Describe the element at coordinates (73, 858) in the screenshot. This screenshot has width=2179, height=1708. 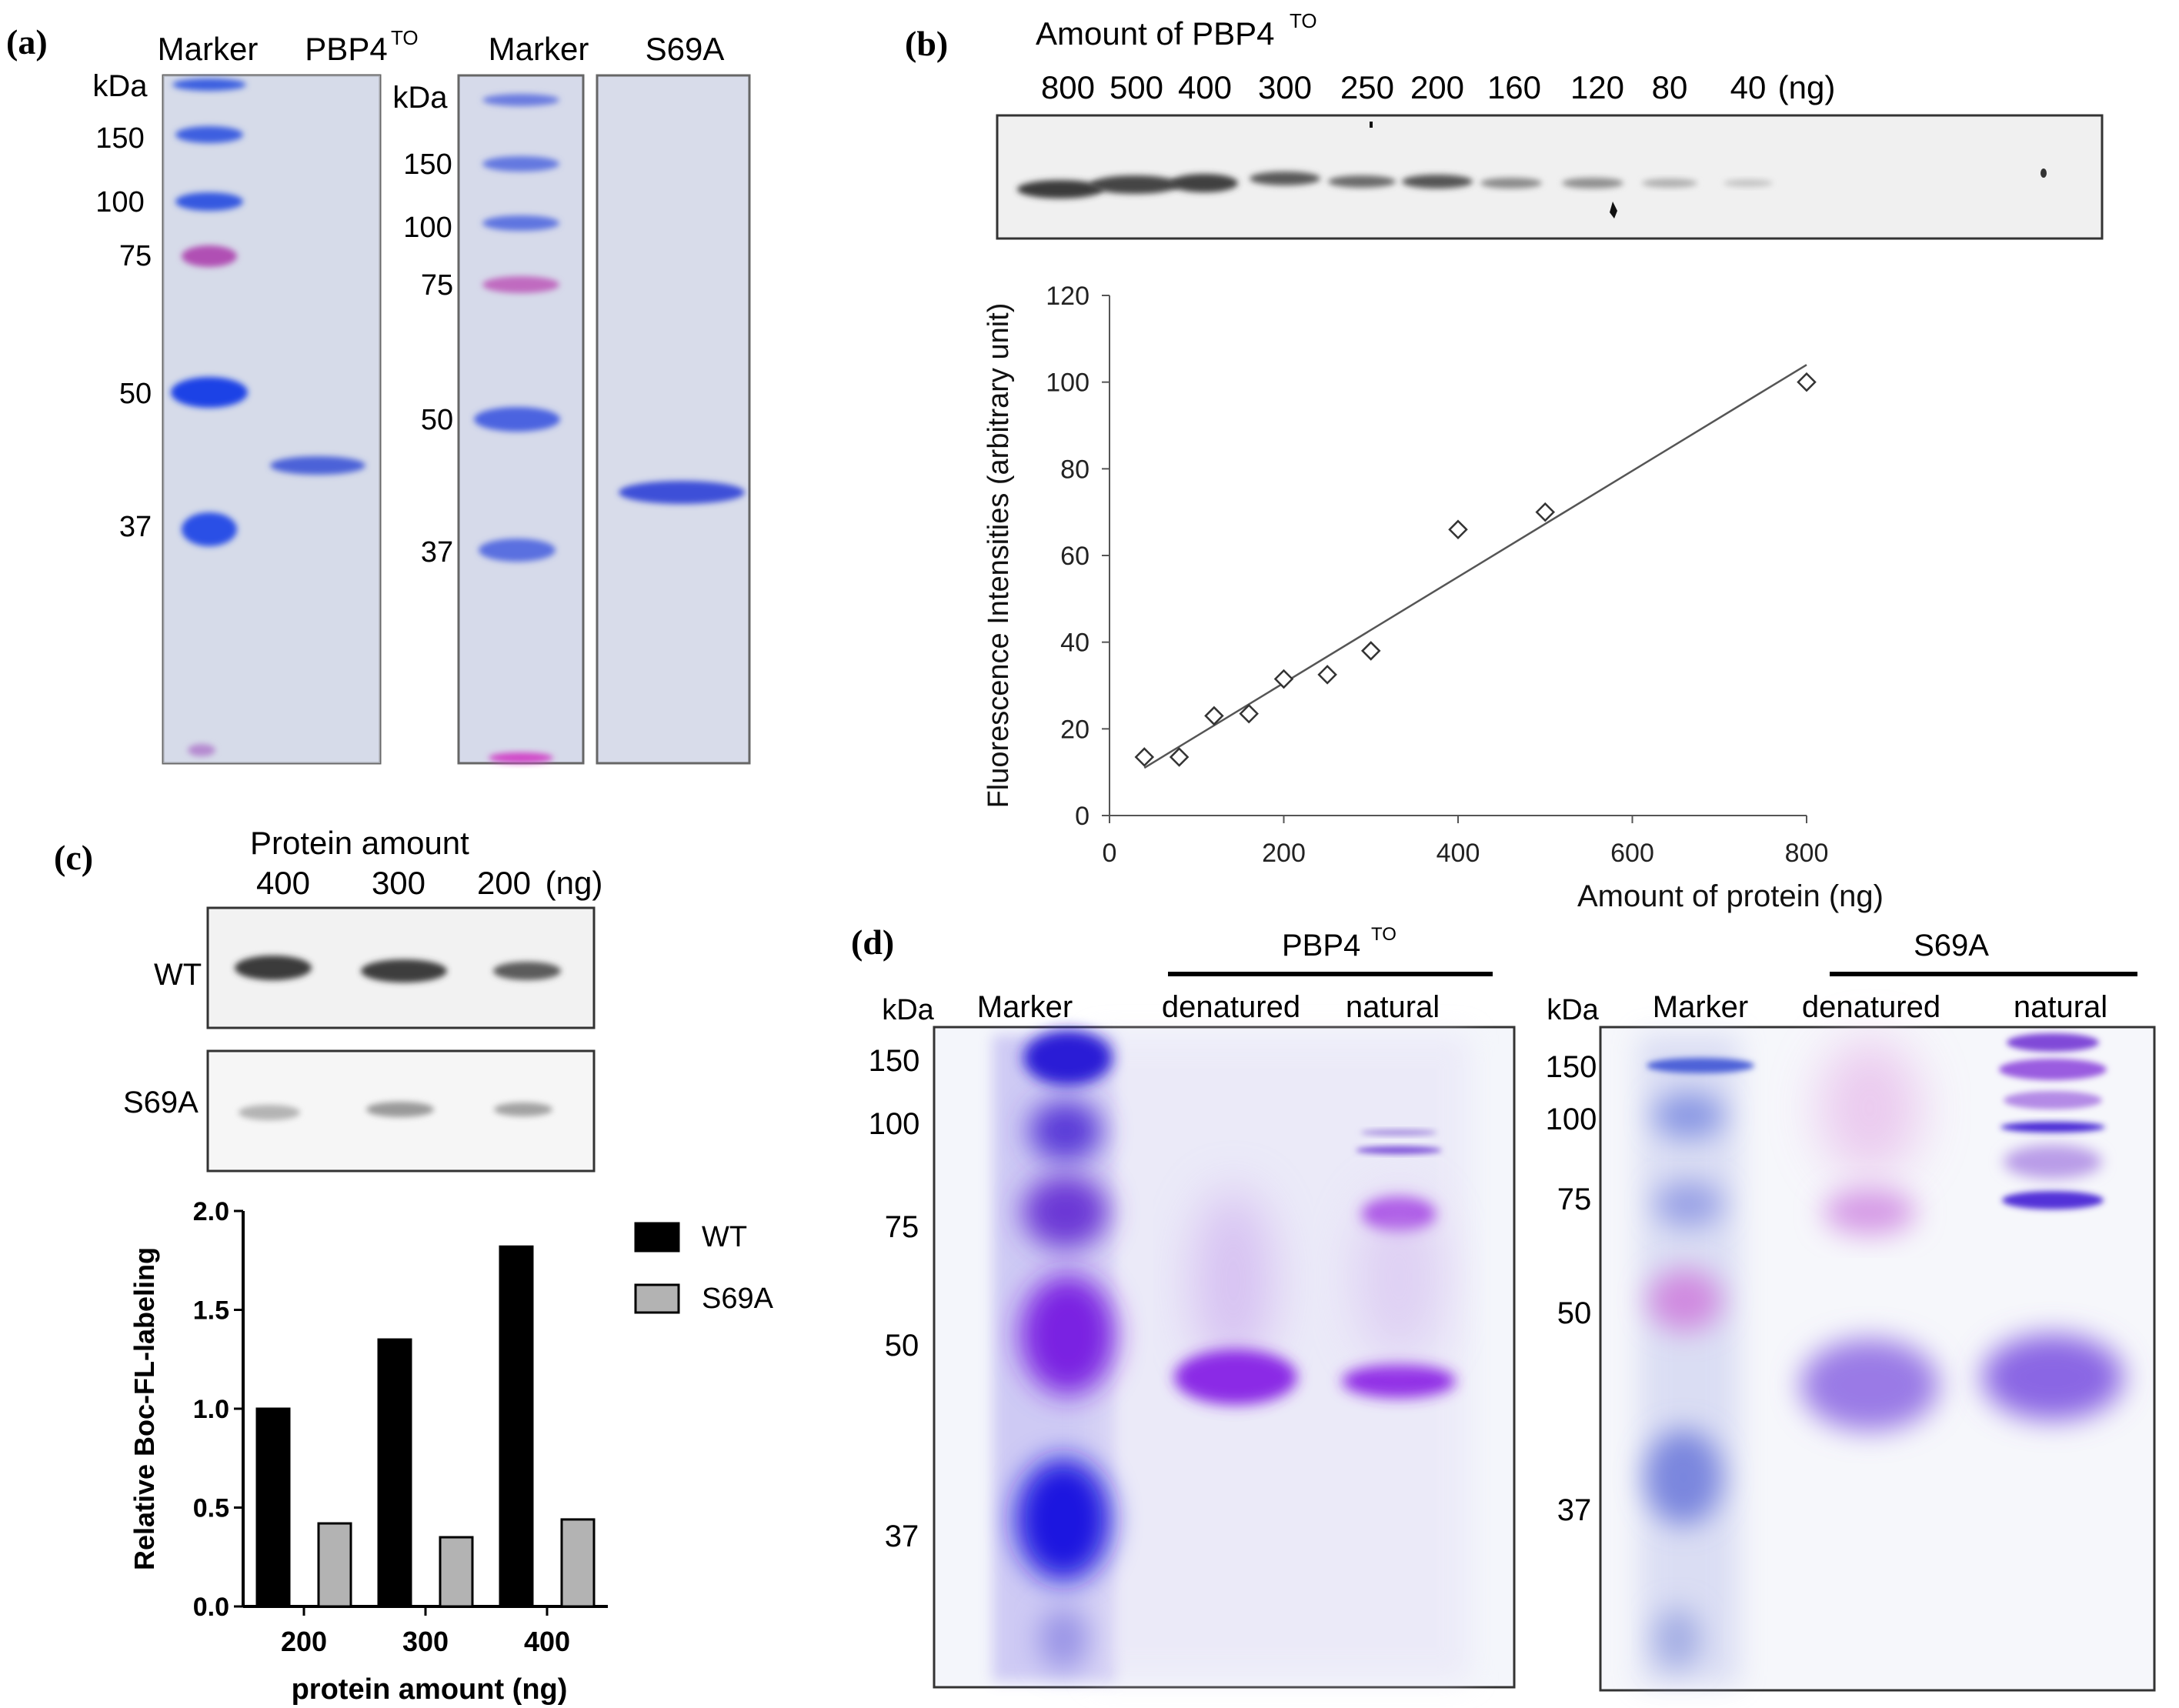
I see `panel-c-label: (c)` at that location.